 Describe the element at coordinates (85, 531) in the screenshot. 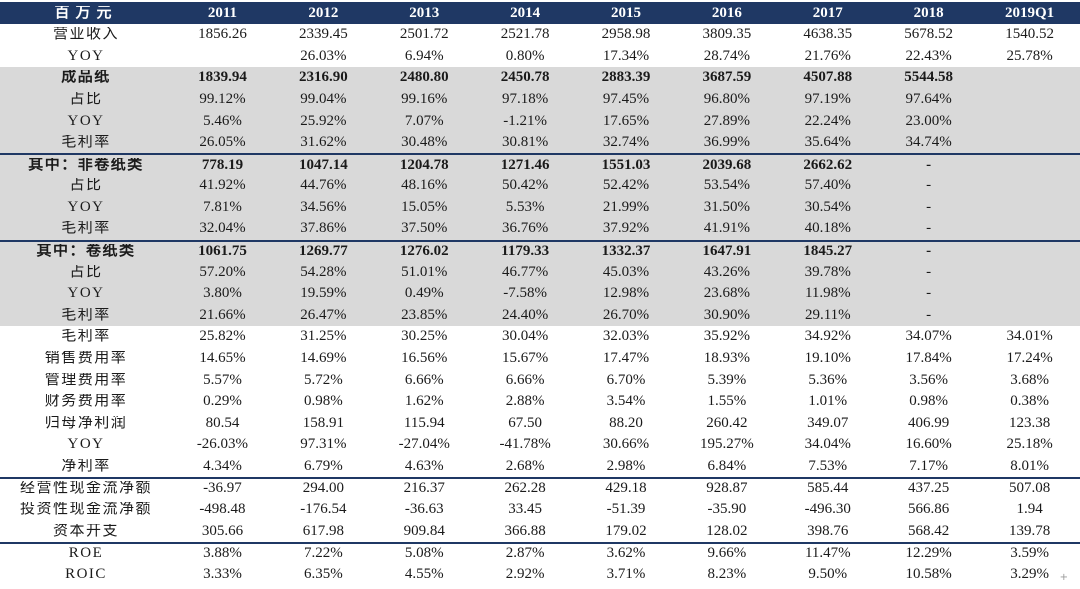

I see `row-label: 资本开支` at that location.